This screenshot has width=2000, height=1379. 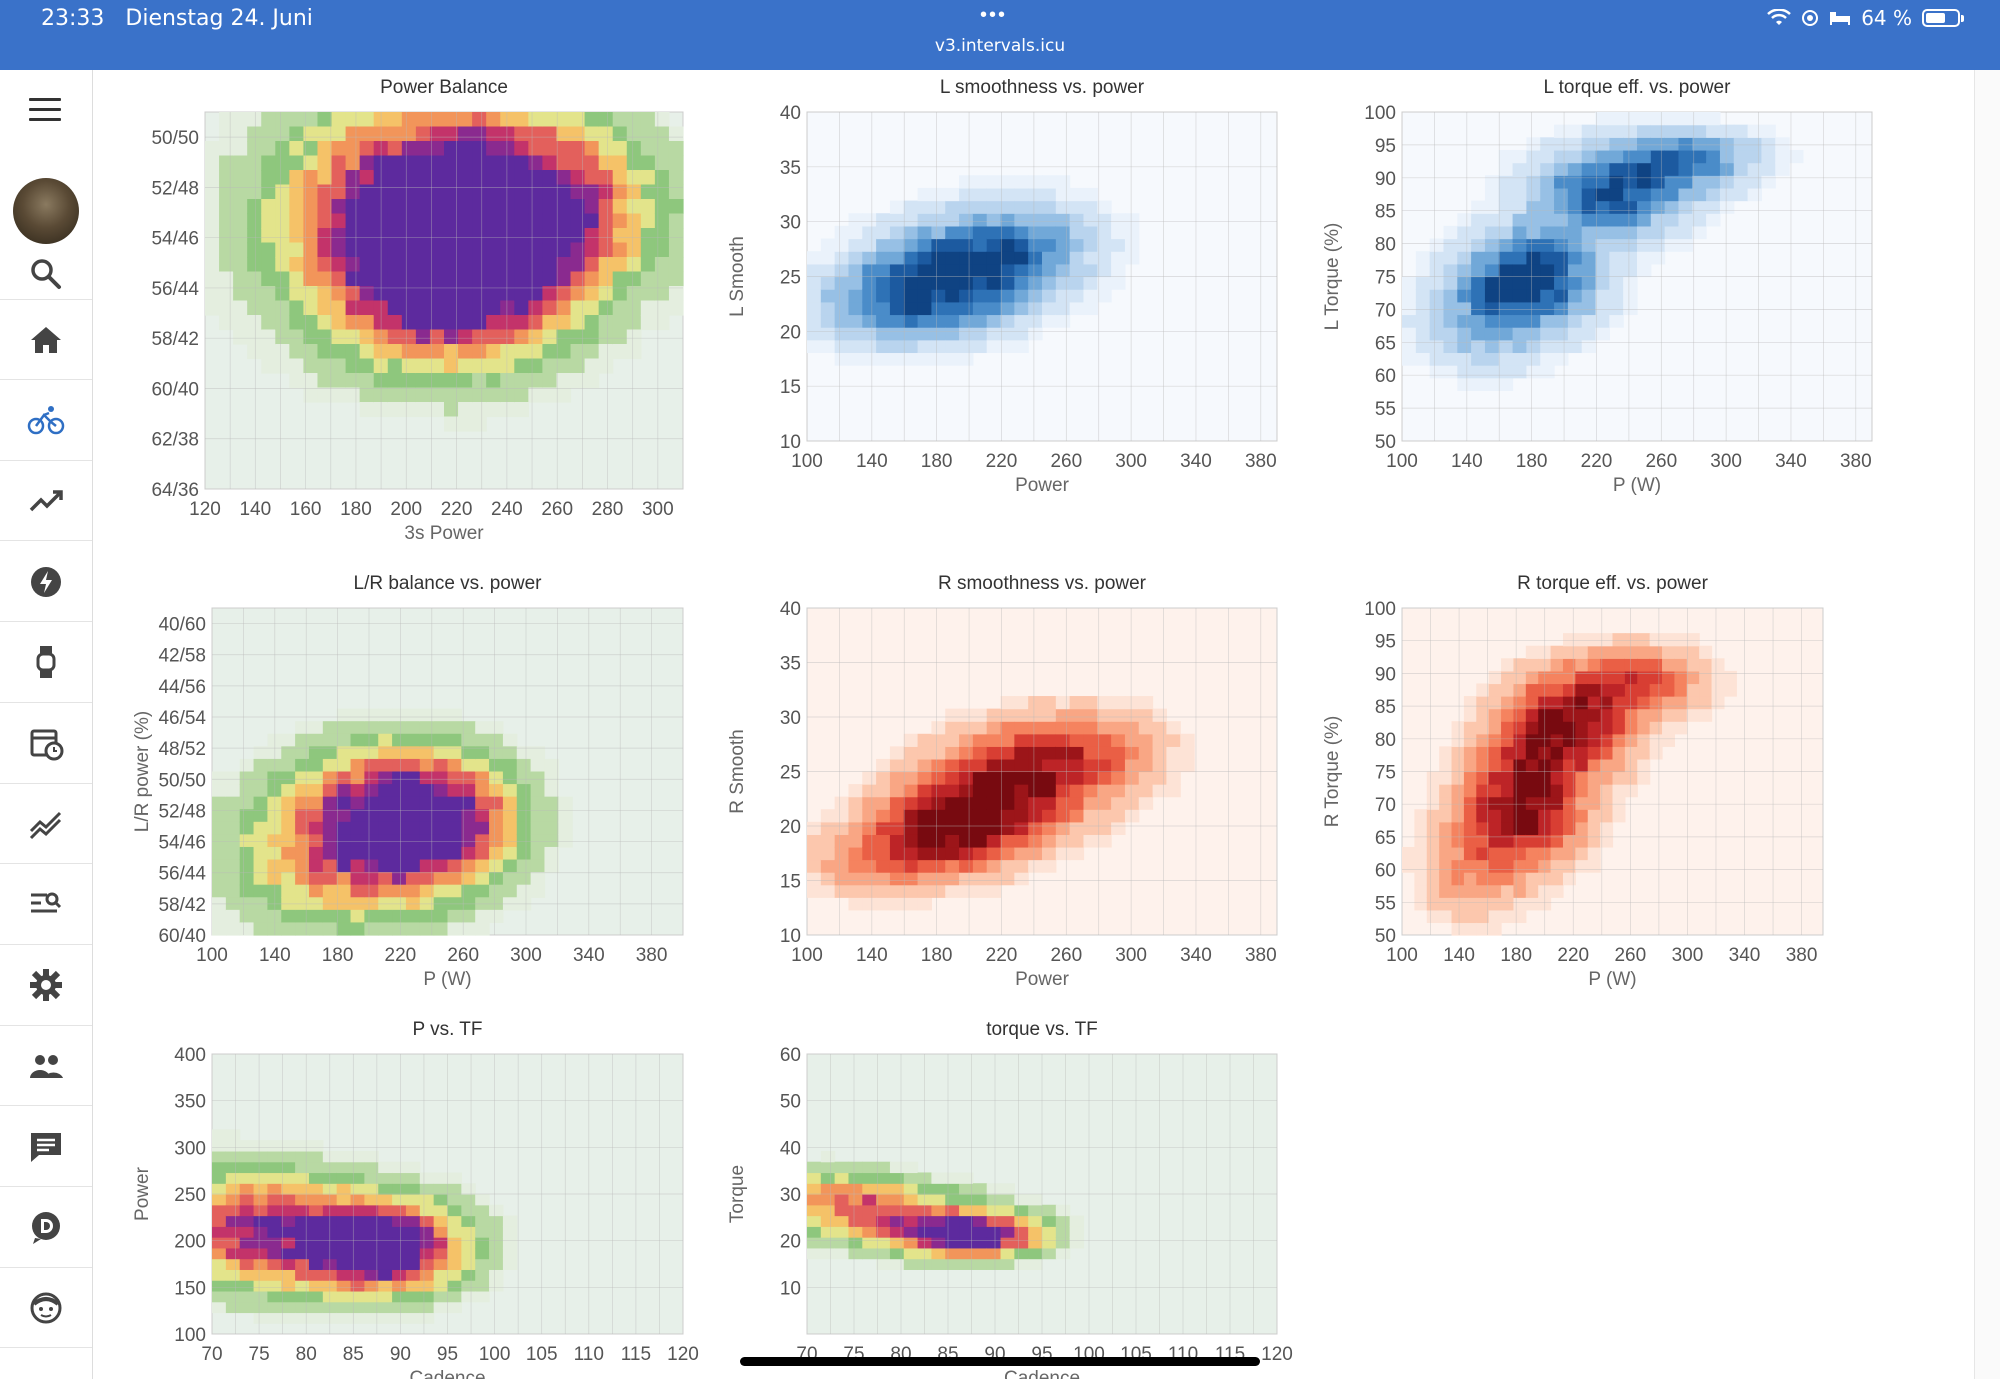 I want to click on sidebar-item-home, so click(x=46, y=340).